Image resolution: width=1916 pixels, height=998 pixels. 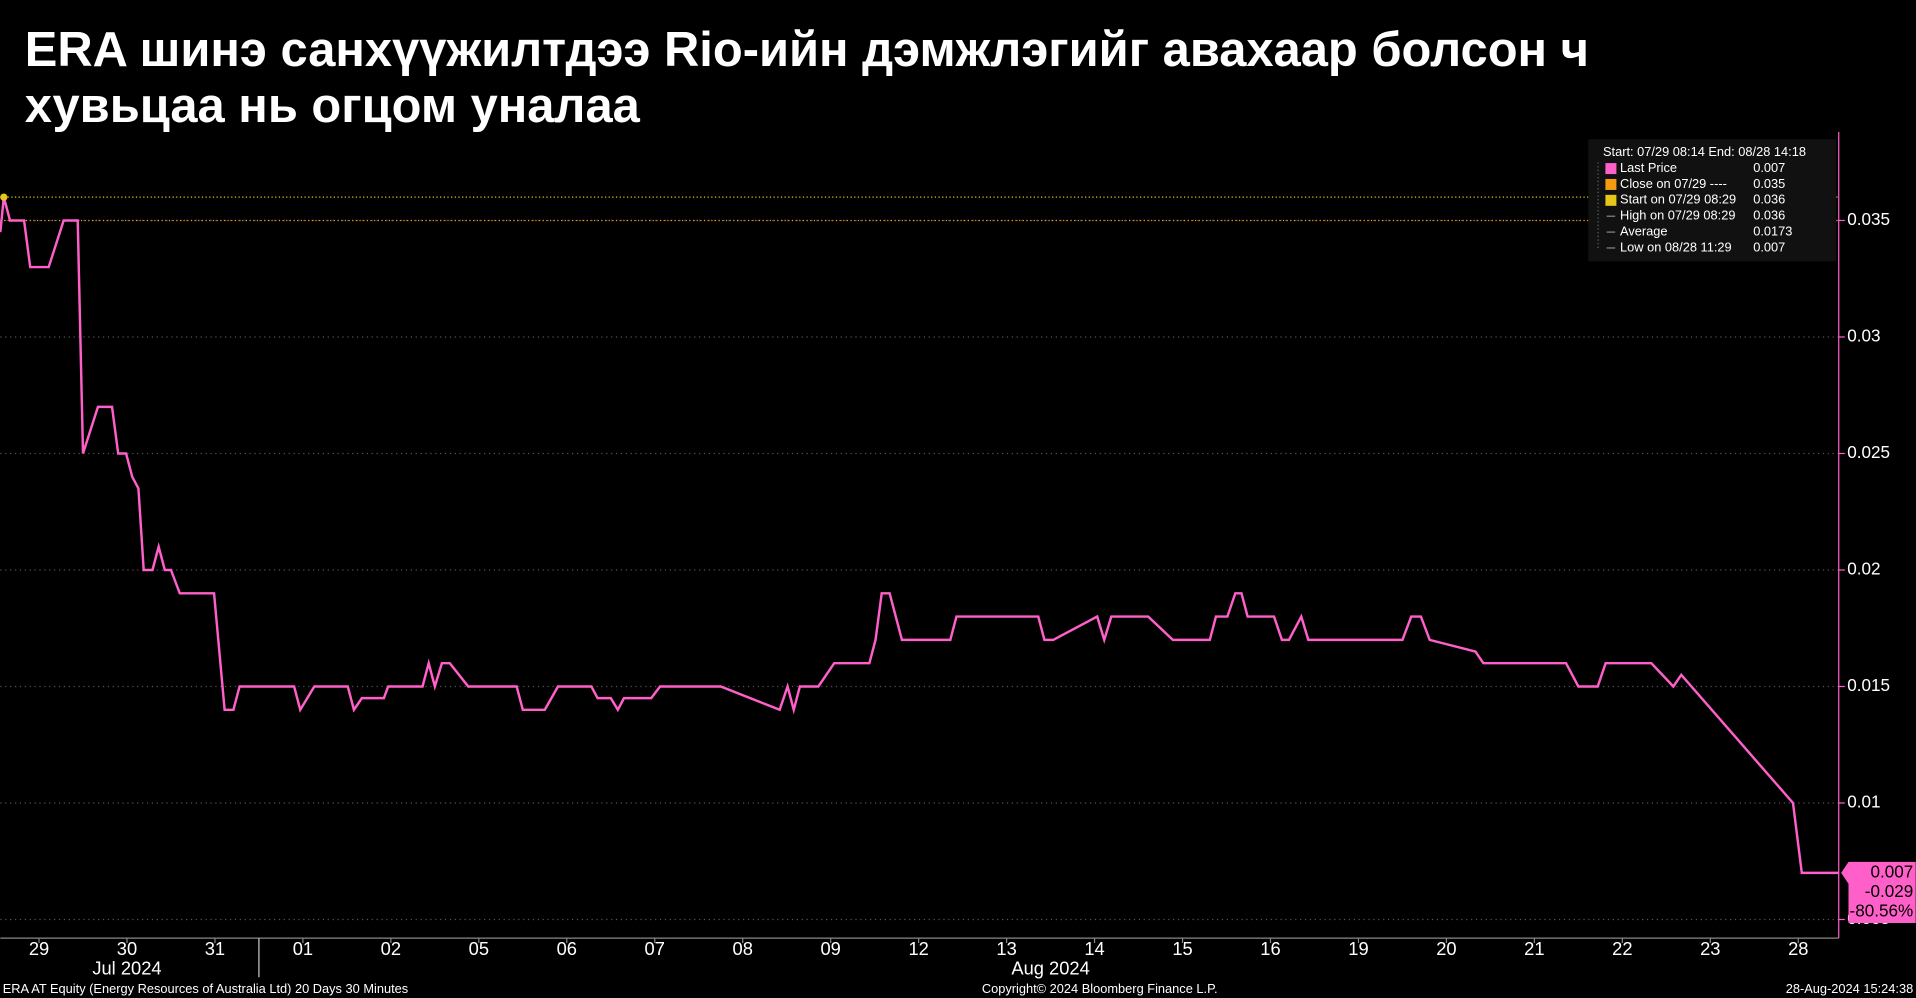 I want to click on change-label: -0.029, so click(x=1889, y=891).